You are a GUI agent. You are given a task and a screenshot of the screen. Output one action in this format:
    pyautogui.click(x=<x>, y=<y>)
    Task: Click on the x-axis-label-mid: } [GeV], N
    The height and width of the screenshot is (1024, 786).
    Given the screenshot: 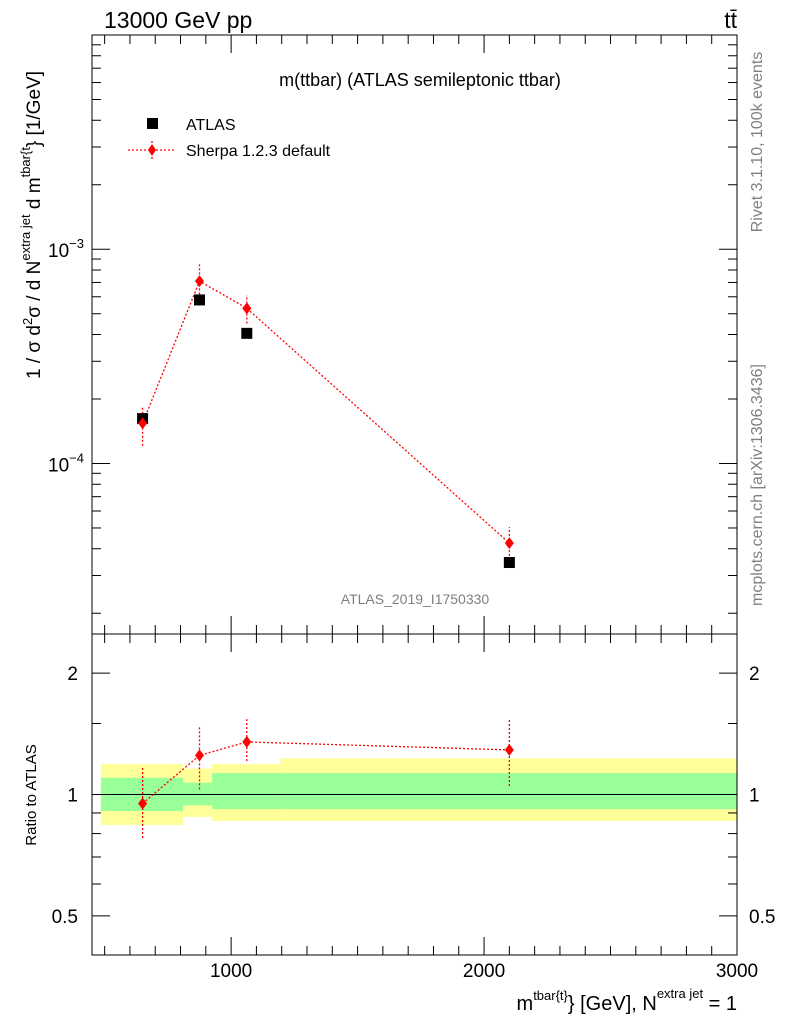 What is the action you would take?
    pyautogui.click(x=612, y=1004)
    